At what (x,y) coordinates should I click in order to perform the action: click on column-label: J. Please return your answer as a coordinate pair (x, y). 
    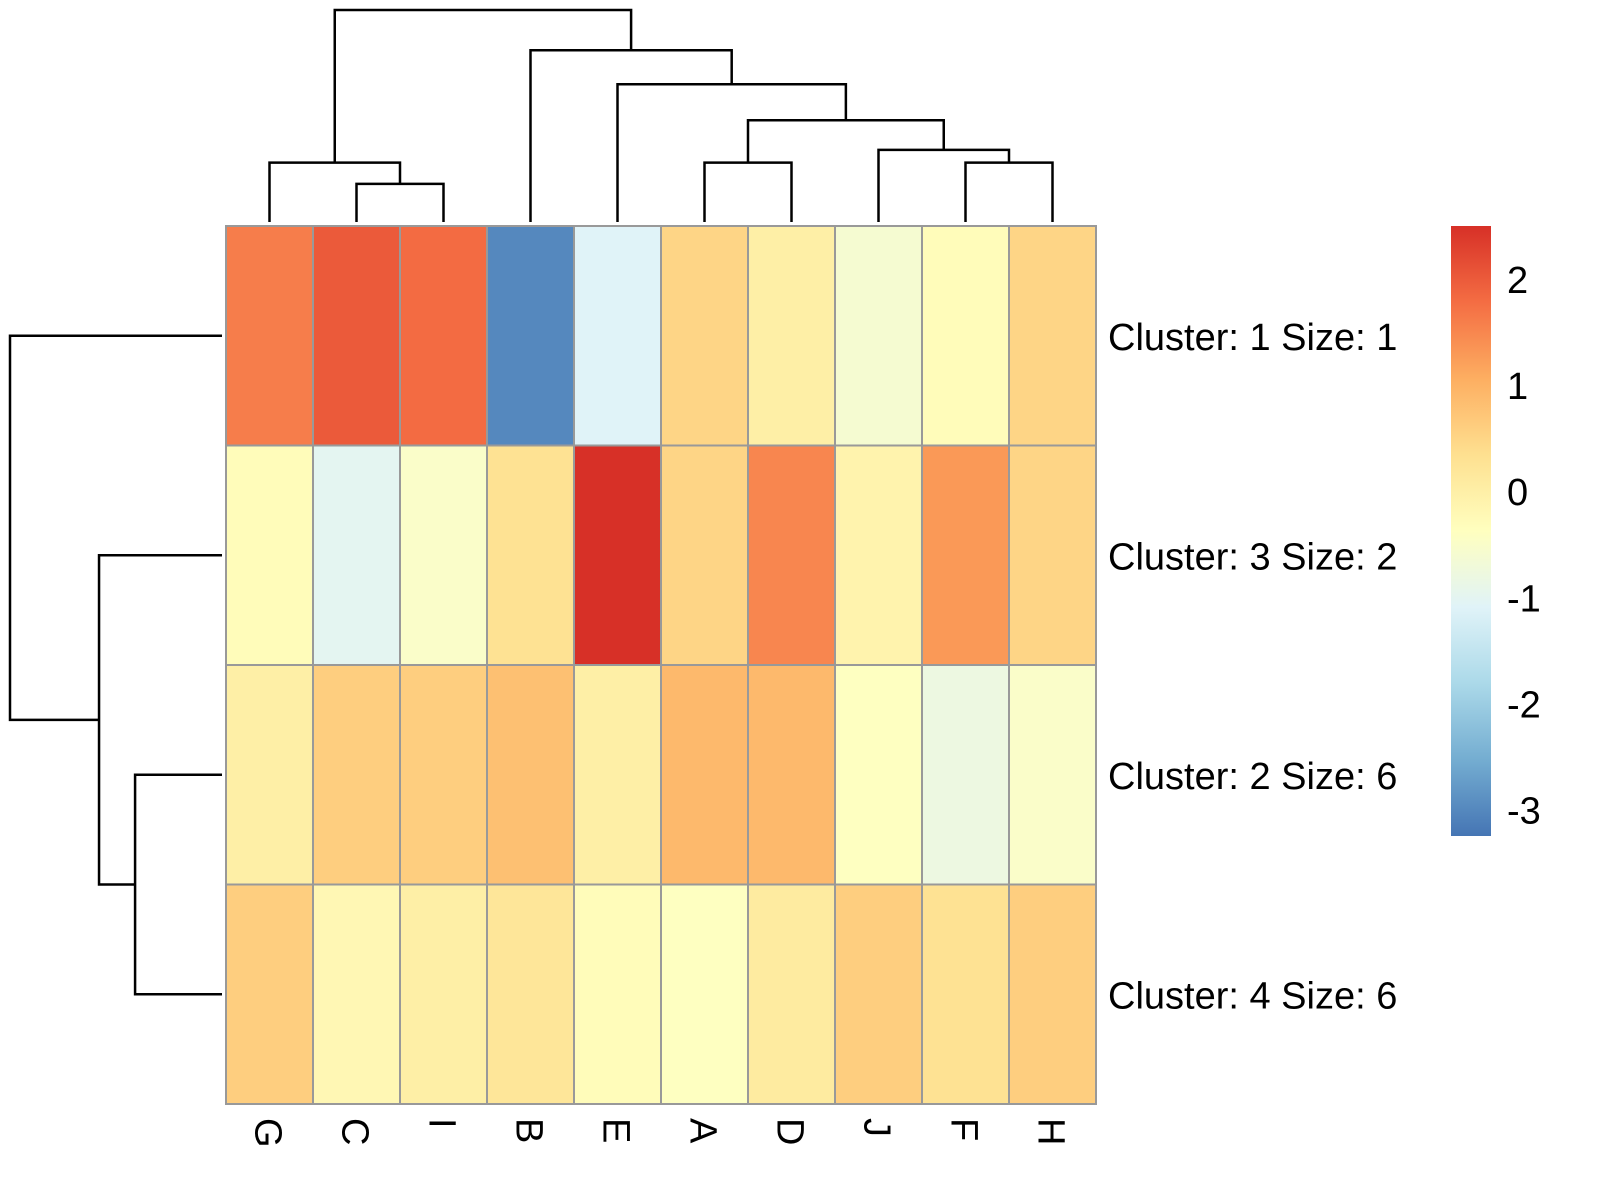
    Looking at the image, I should click on (877, 1127).